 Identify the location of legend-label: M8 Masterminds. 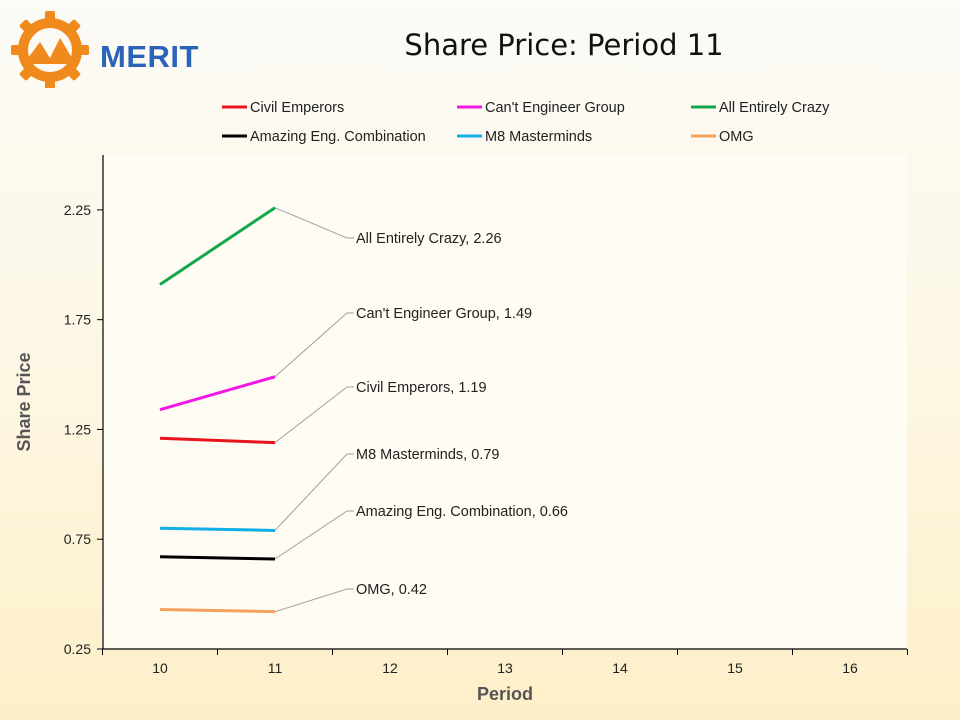
(538, 137).